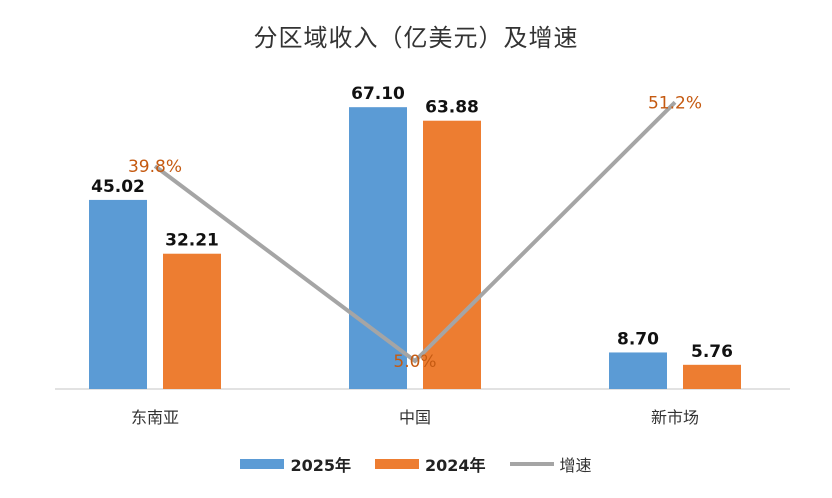 This screenshot has height=498, width=832. I want to click on bar-label-2025年-东南亚: 45.02, so click(118, 187).